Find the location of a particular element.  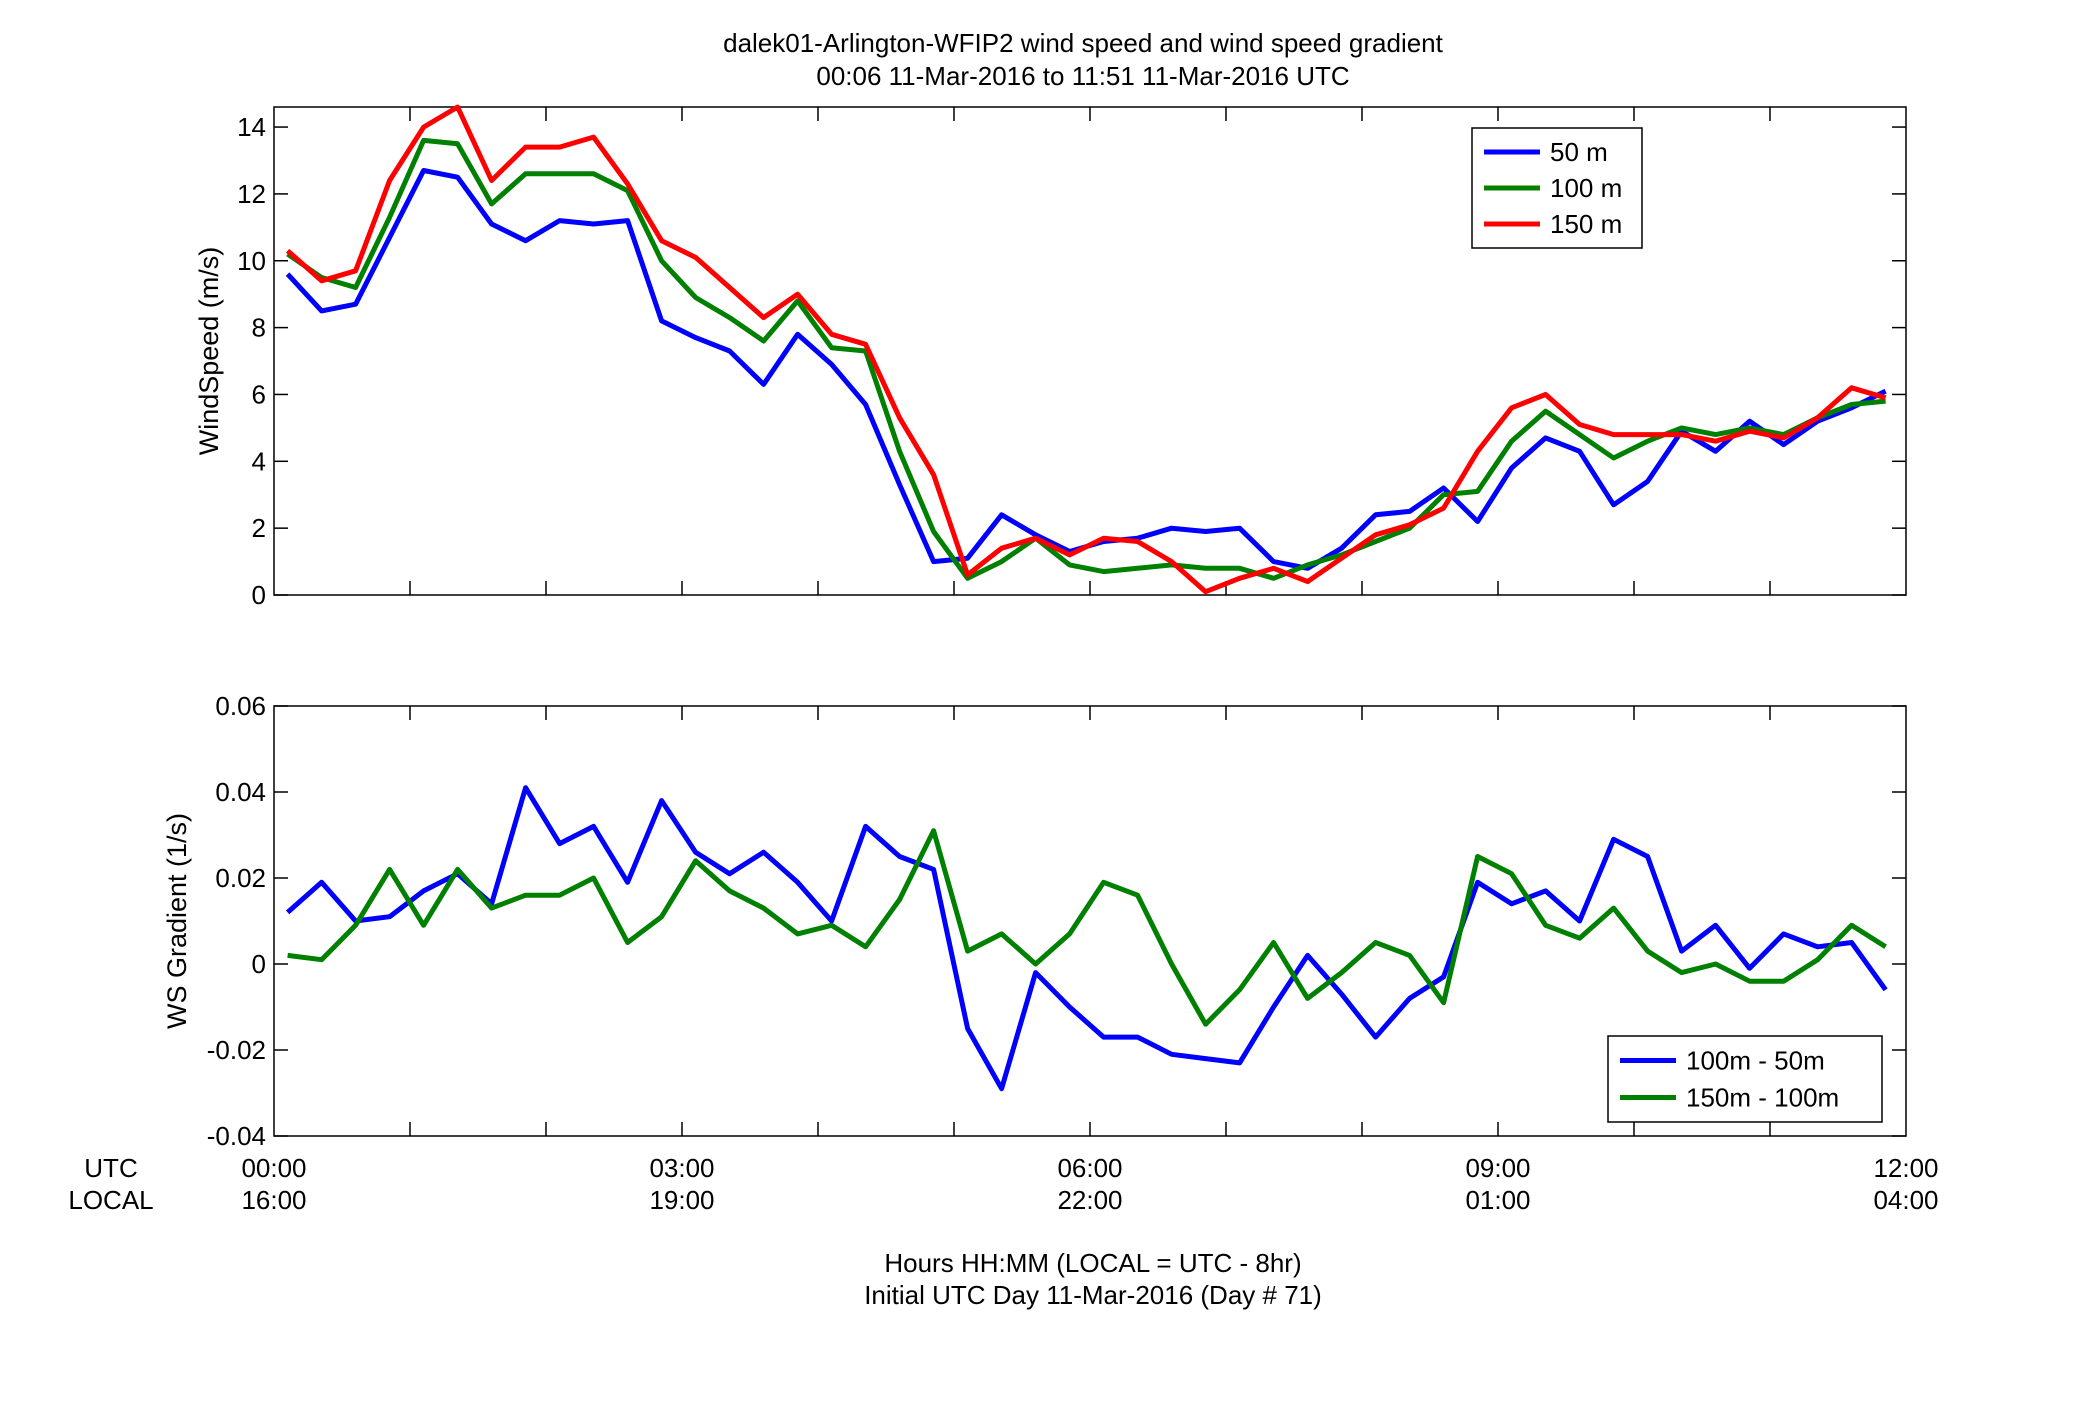

gradient-ytick-label: 0.04 is located at coordinates (240, 792).